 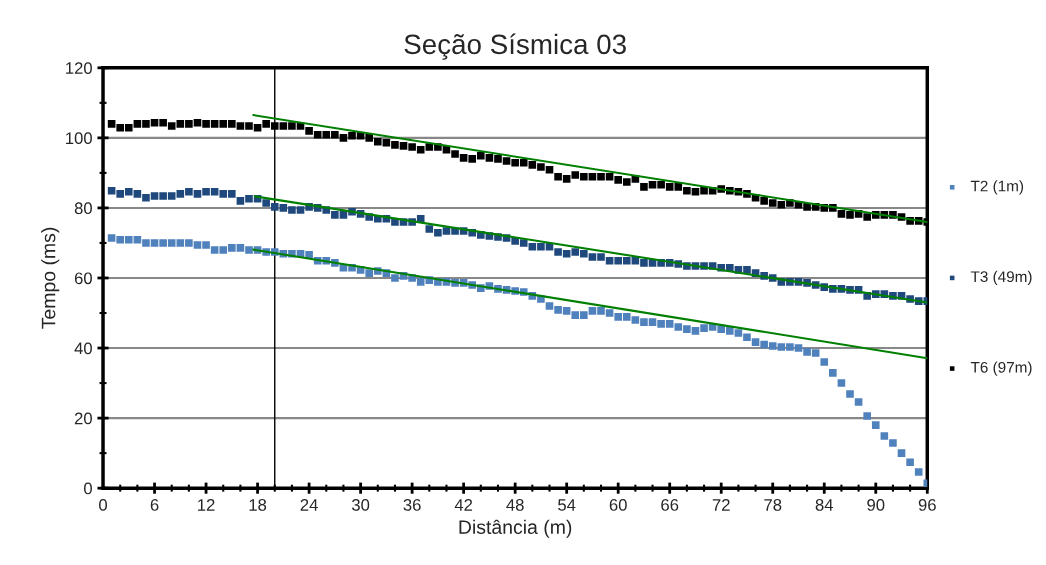 I want to click on legend-label: T3 (49m), so click(x=1001, y=278).